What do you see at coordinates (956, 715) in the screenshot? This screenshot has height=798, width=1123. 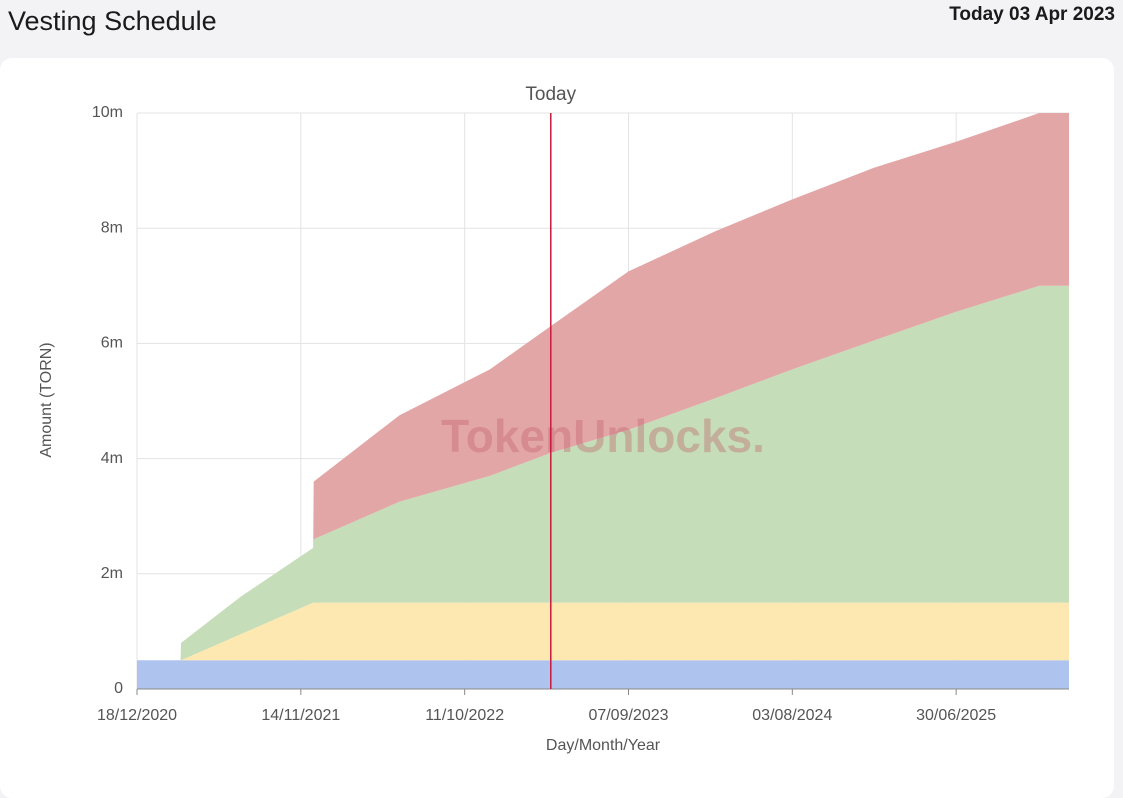 I see `x-tick-label: 30/06/2025` at bounding box center [956, 715].